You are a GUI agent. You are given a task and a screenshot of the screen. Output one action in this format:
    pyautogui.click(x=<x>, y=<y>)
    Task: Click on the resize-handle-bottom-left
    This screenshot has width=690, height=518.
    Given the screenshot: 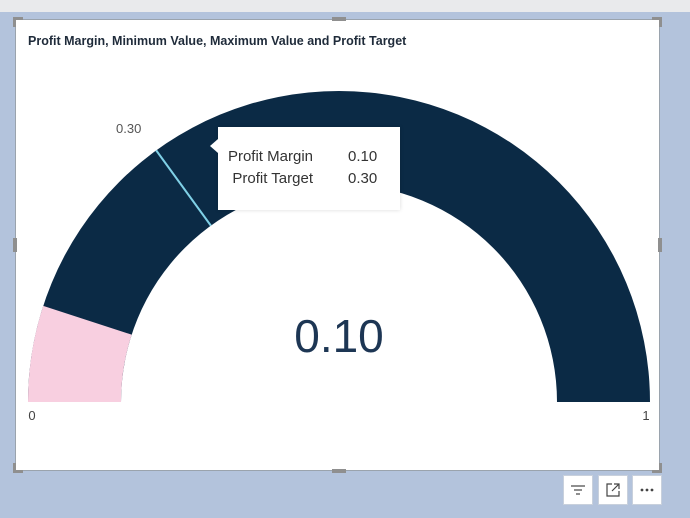 What is the action you would take?
    pyautogui.click(x=18, y=468)
    